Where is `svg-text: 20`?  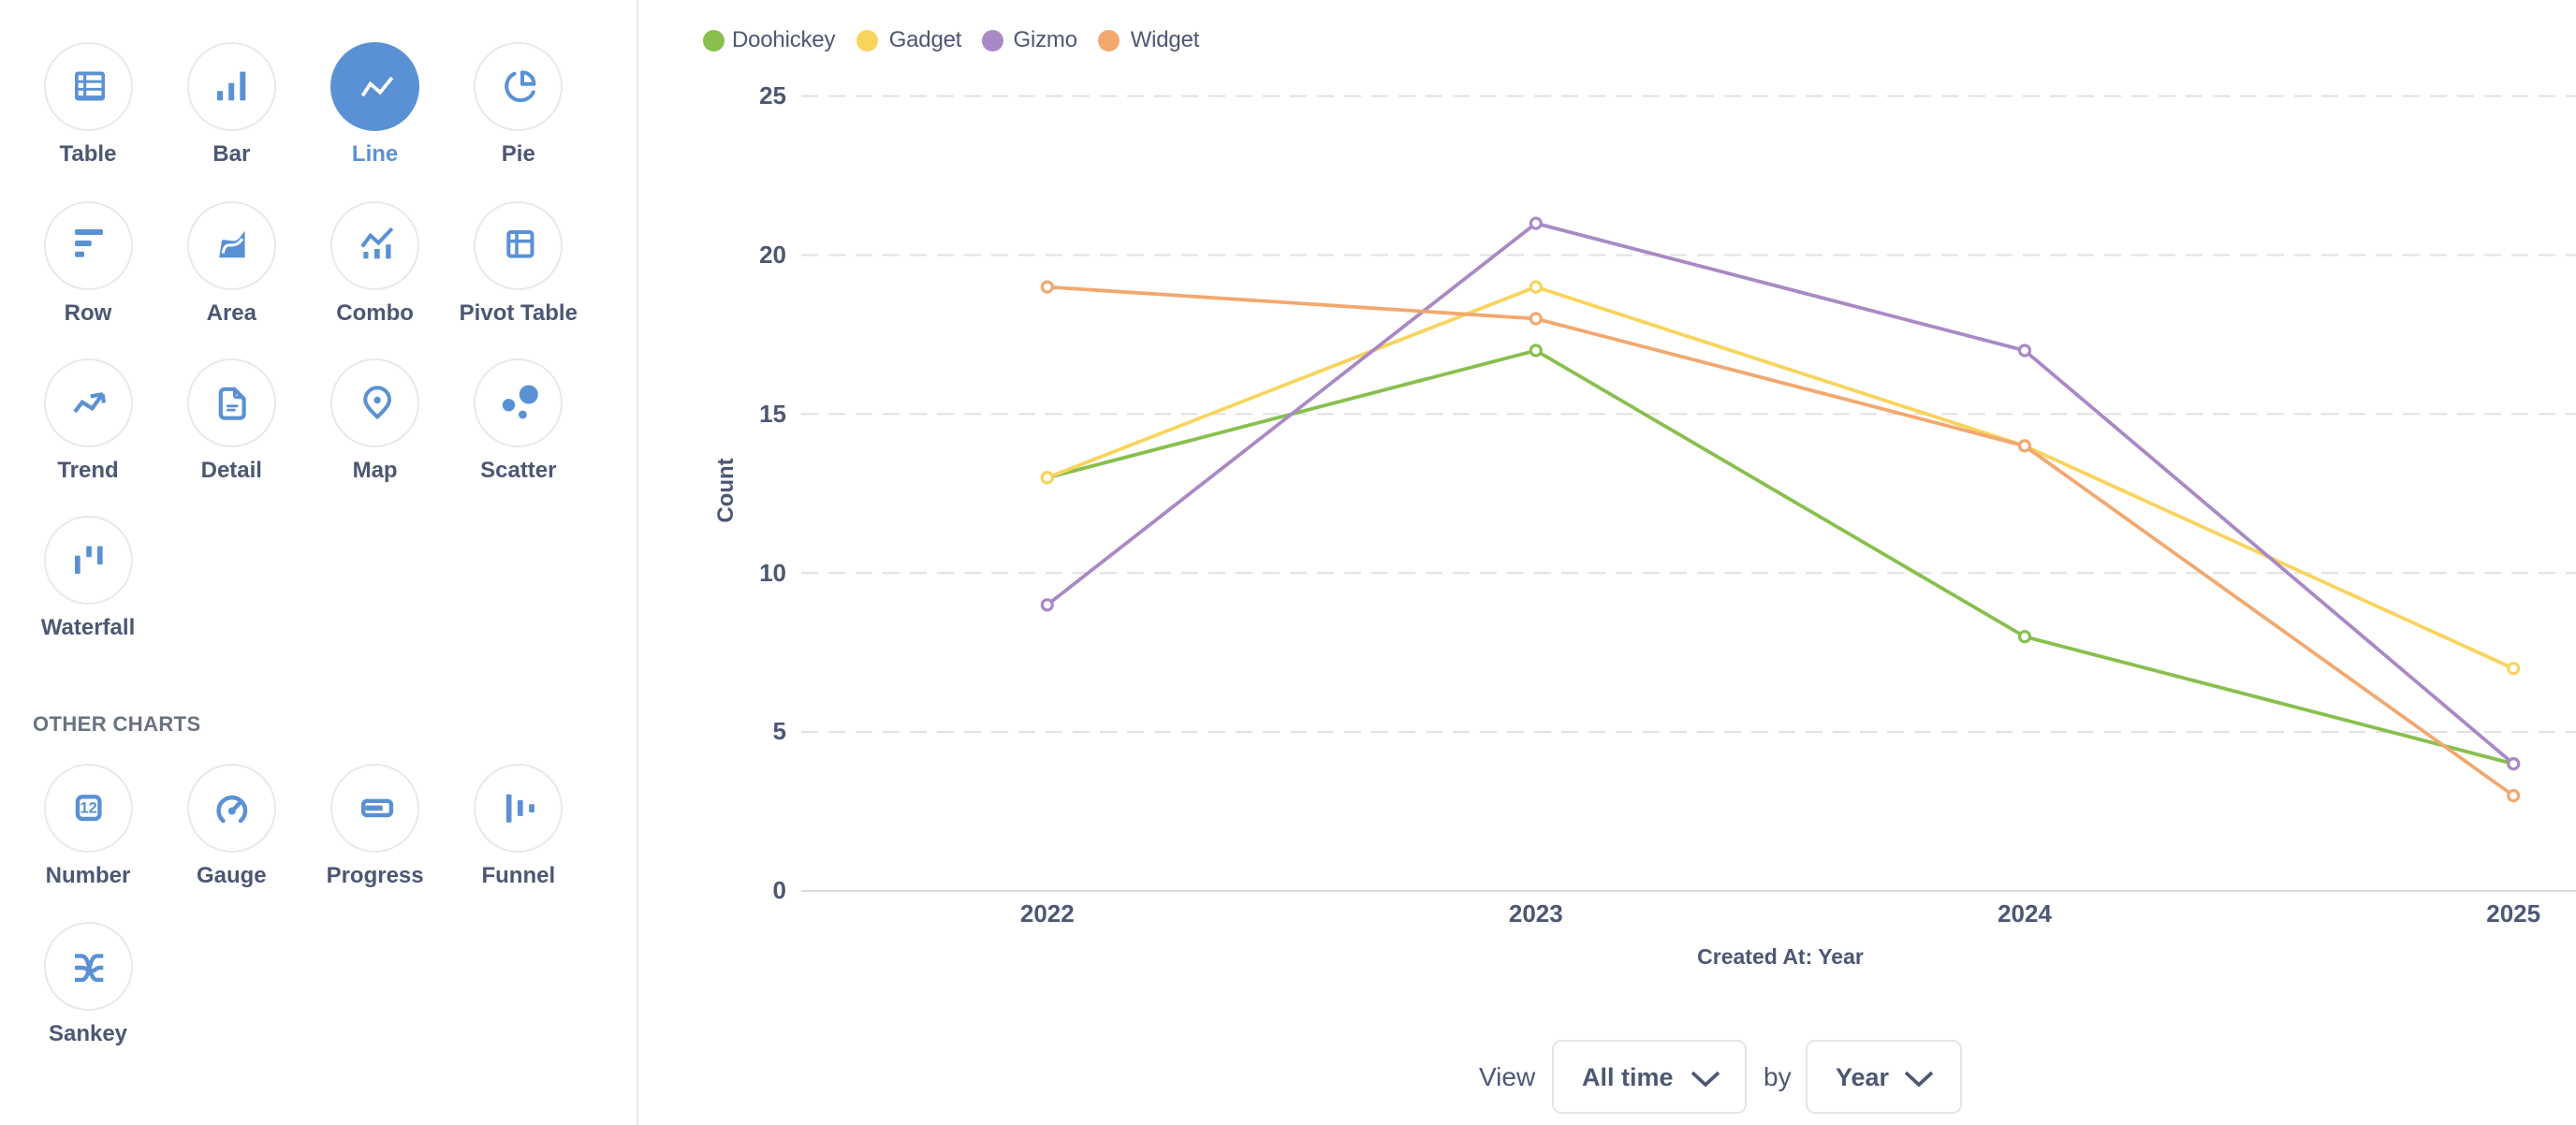 svg-text: 20 is located at coordinates (772, 255).